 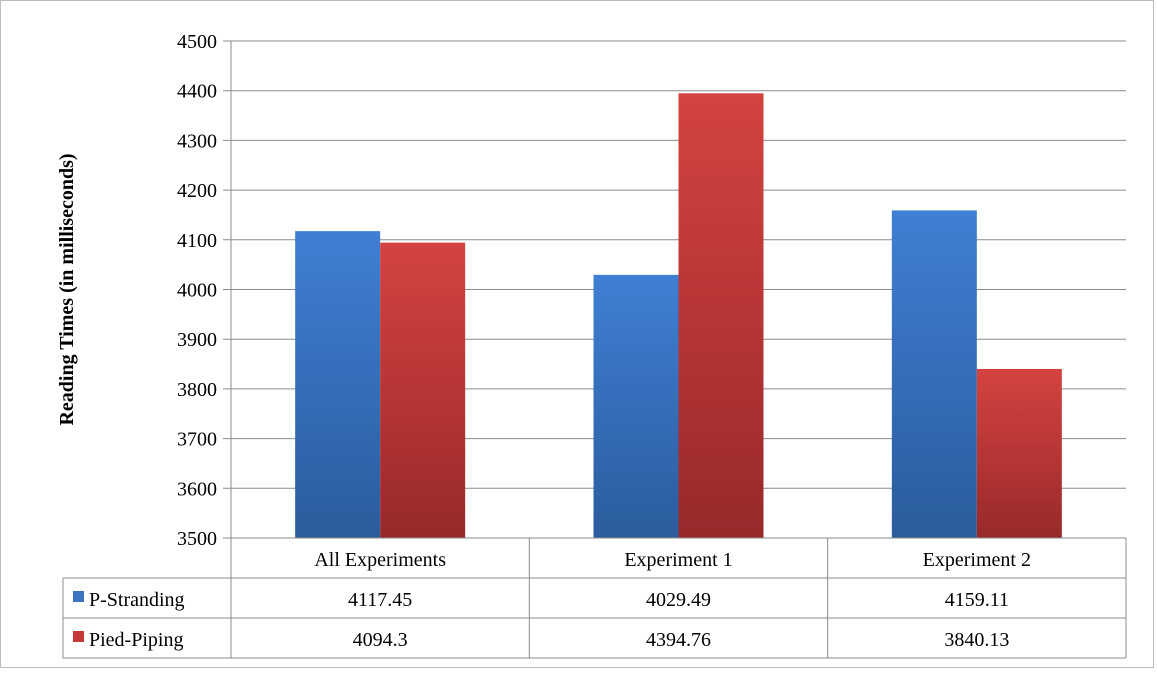 I want to click on y-tick-label: 4000, so click(x=197, y=291).